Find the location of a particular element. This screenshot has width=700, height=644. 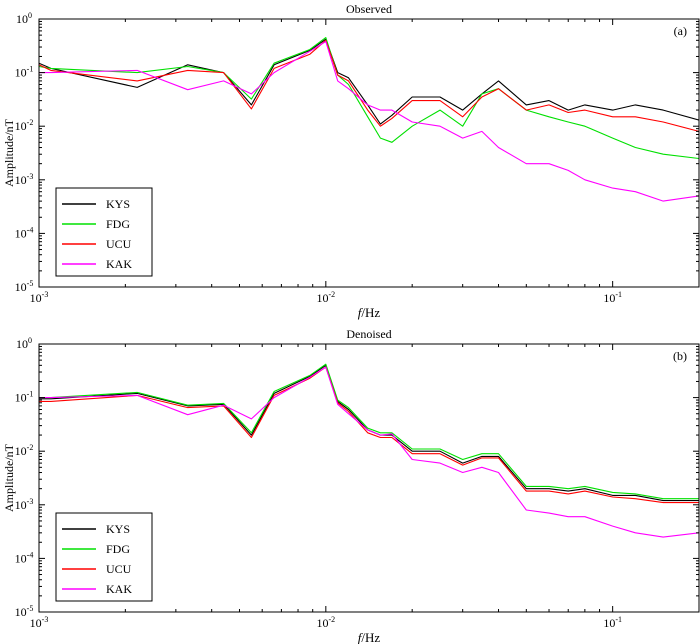

chart-title: Denoised is located at coordinates (368, 334).